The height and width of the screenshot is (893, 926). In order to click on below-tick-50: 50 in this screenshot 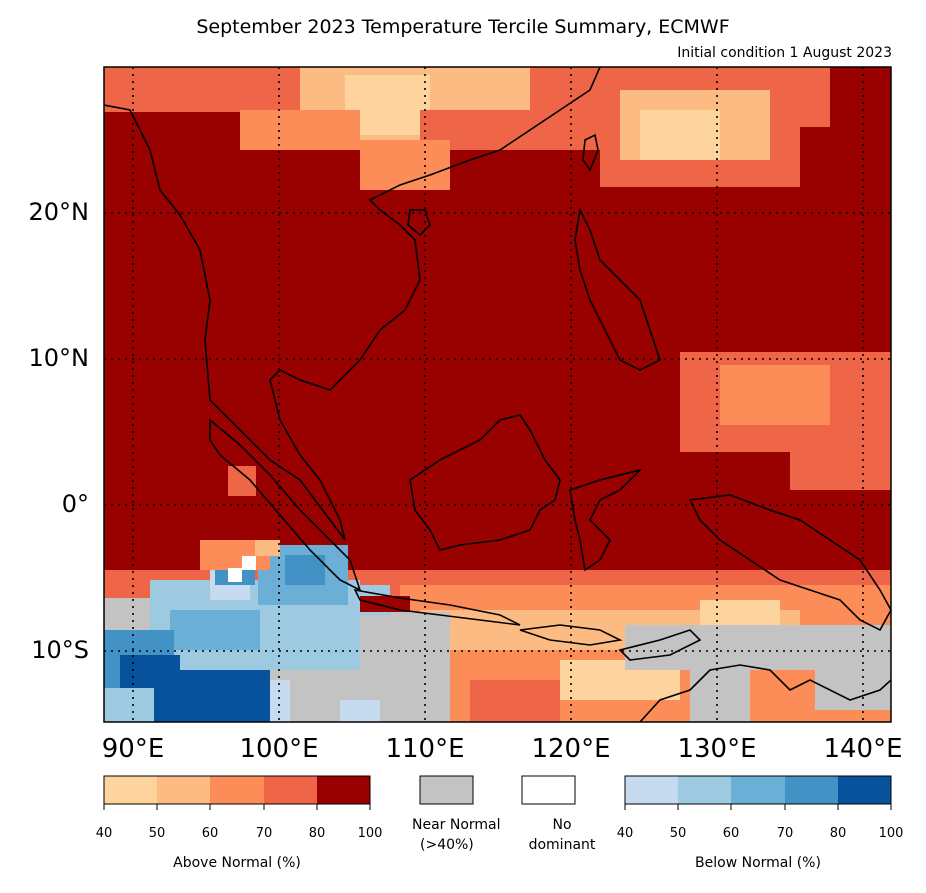, I will do `click(678, 833)`.